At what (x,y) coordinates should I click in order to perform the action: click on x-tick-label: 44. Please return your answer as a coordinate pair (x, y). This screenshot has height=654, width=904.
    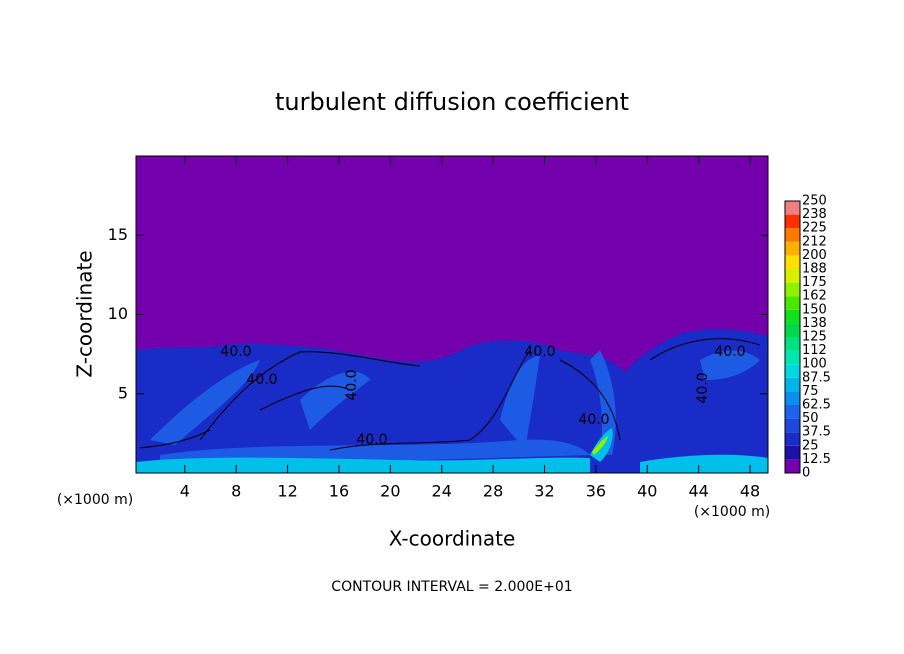
    Looking at the image, I should click on (698, 491).